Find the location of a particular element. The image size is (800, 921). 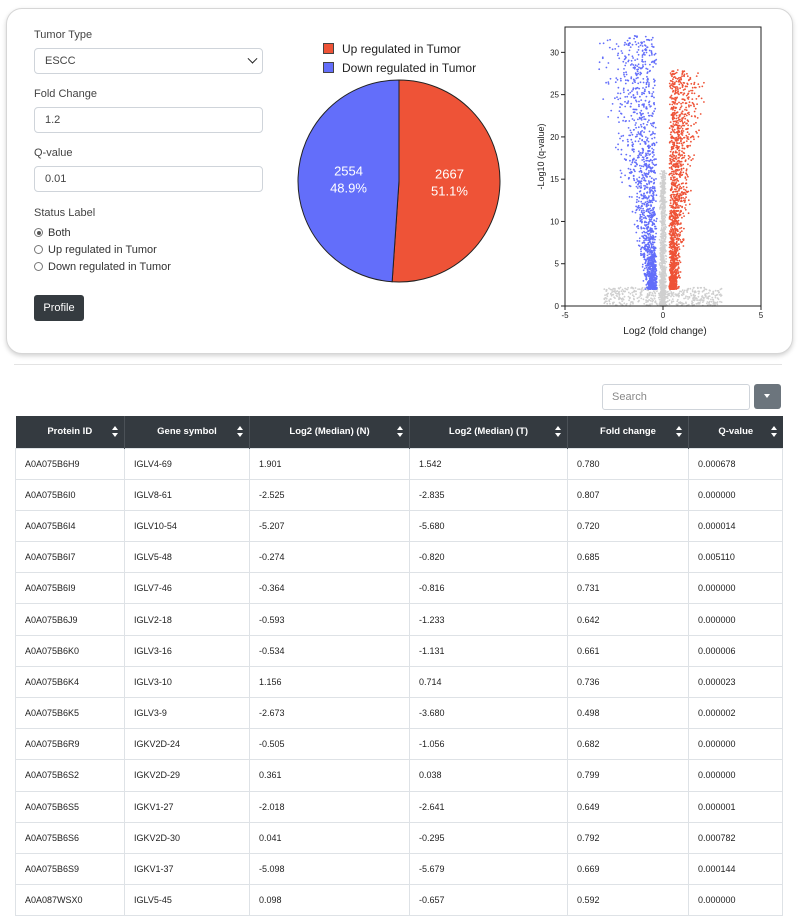

column-header-protein-id: Protein ID is located at coordinates (70, 432).